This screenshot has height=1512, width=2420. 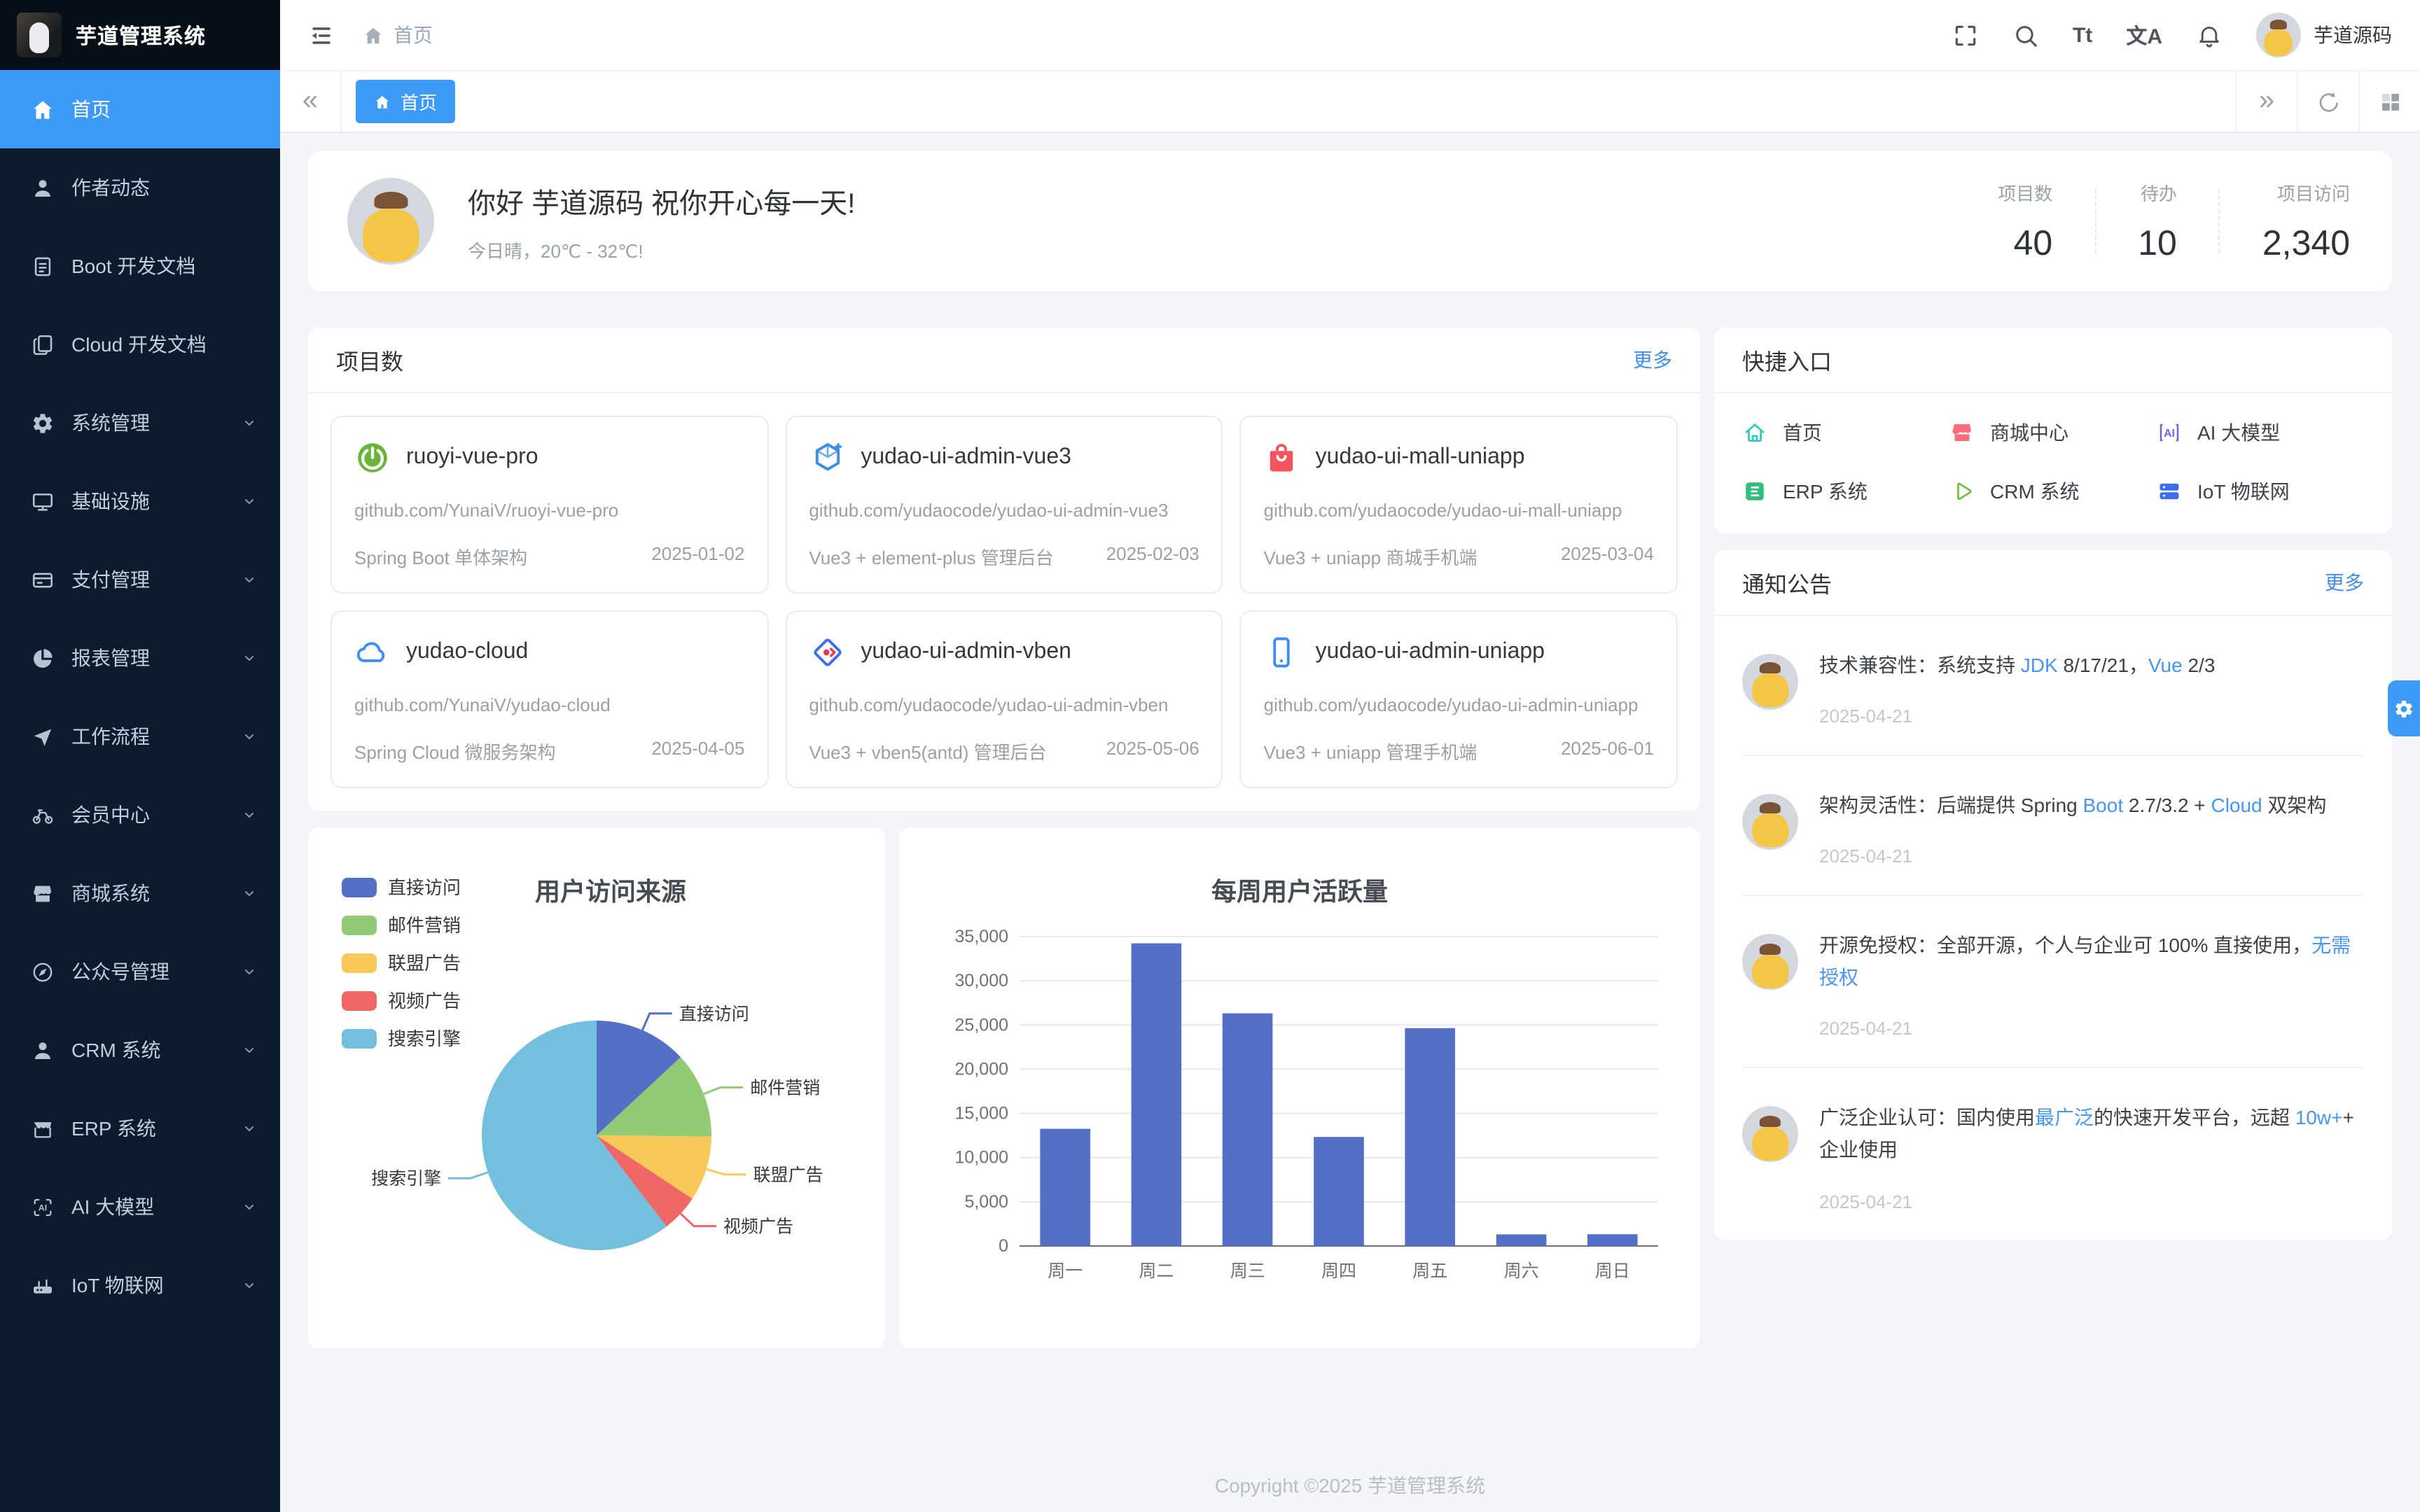 I want to click on project-description: Spring Cloud 微服务架构, so click(x=455, y=753).